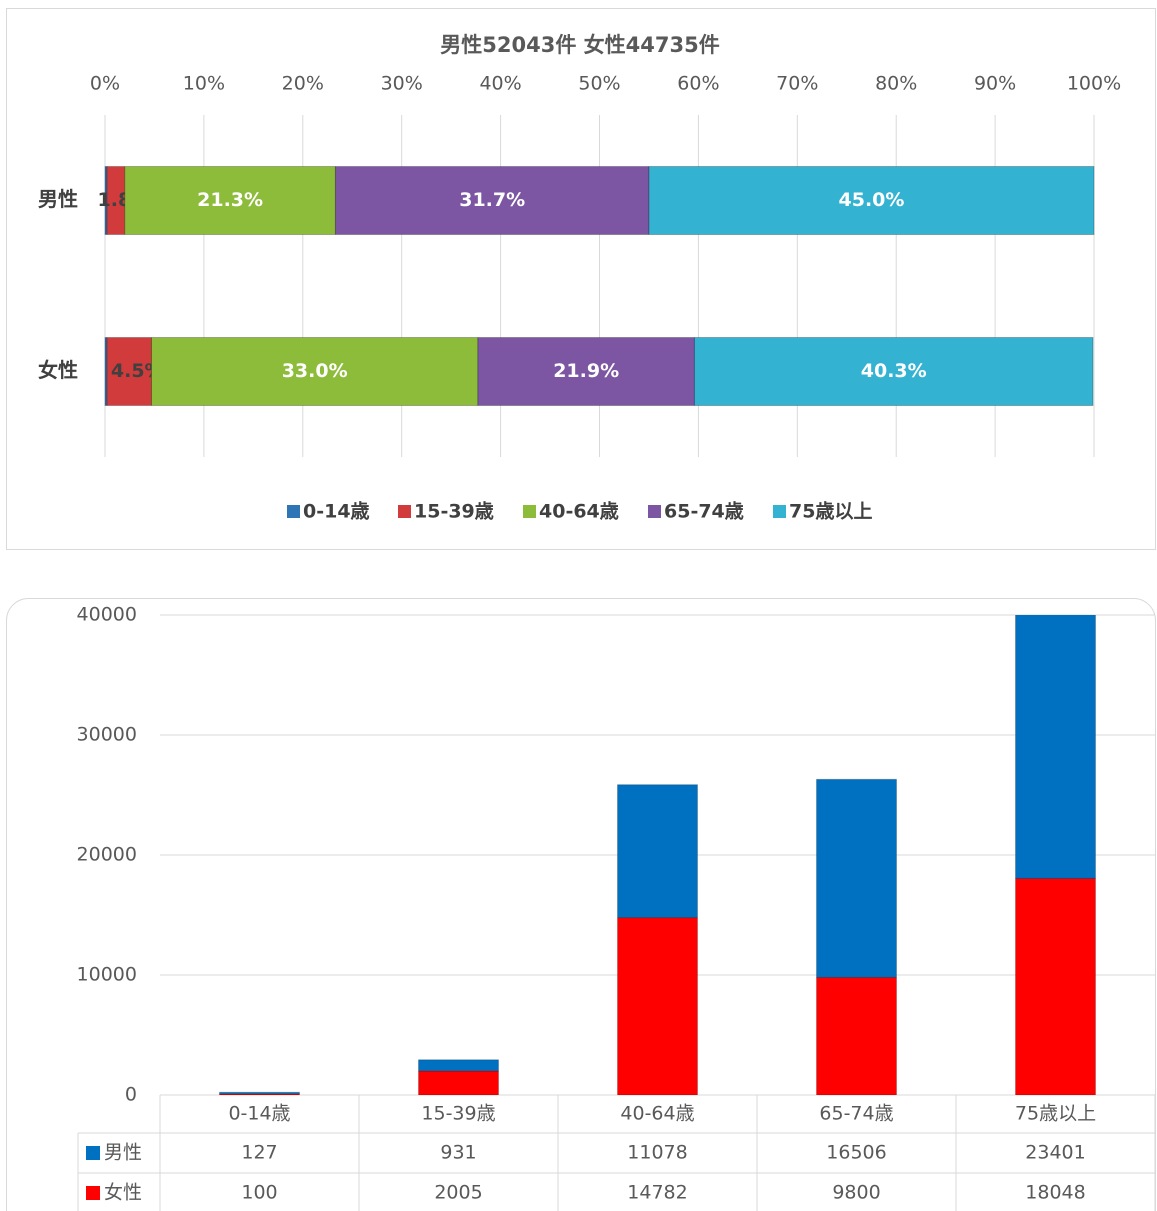 The height and width of the screenshot is (1211, 1157). What do you see at coordinates (123, 1153) in the screenshot?
I see `legend-label: 男性` at bounding box center [123, 1153].